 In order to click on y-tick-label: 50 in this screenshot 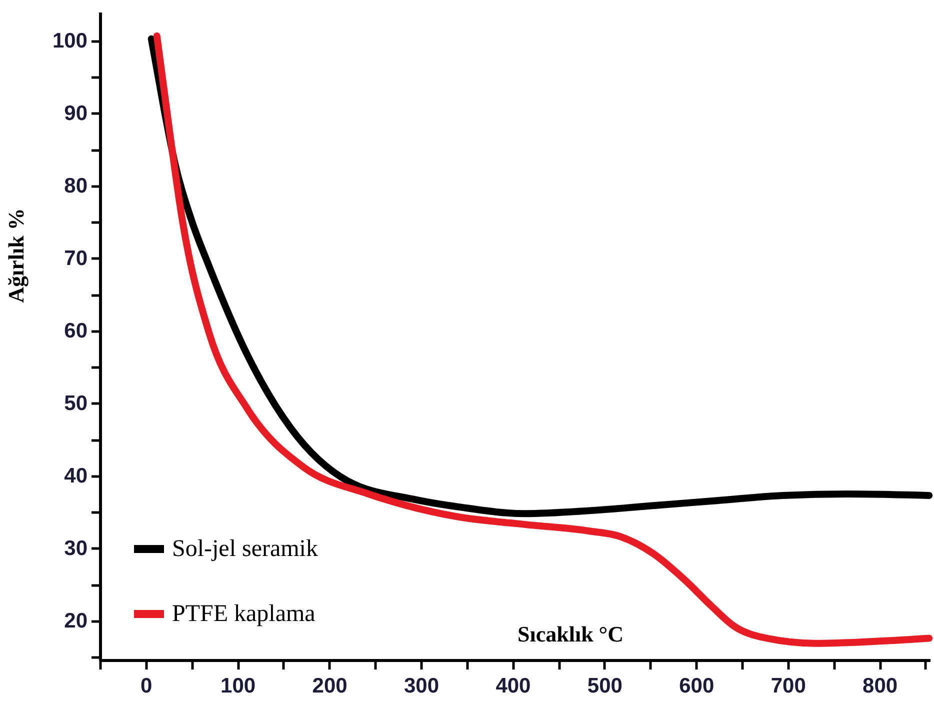, I will do `click(76, 403)`.